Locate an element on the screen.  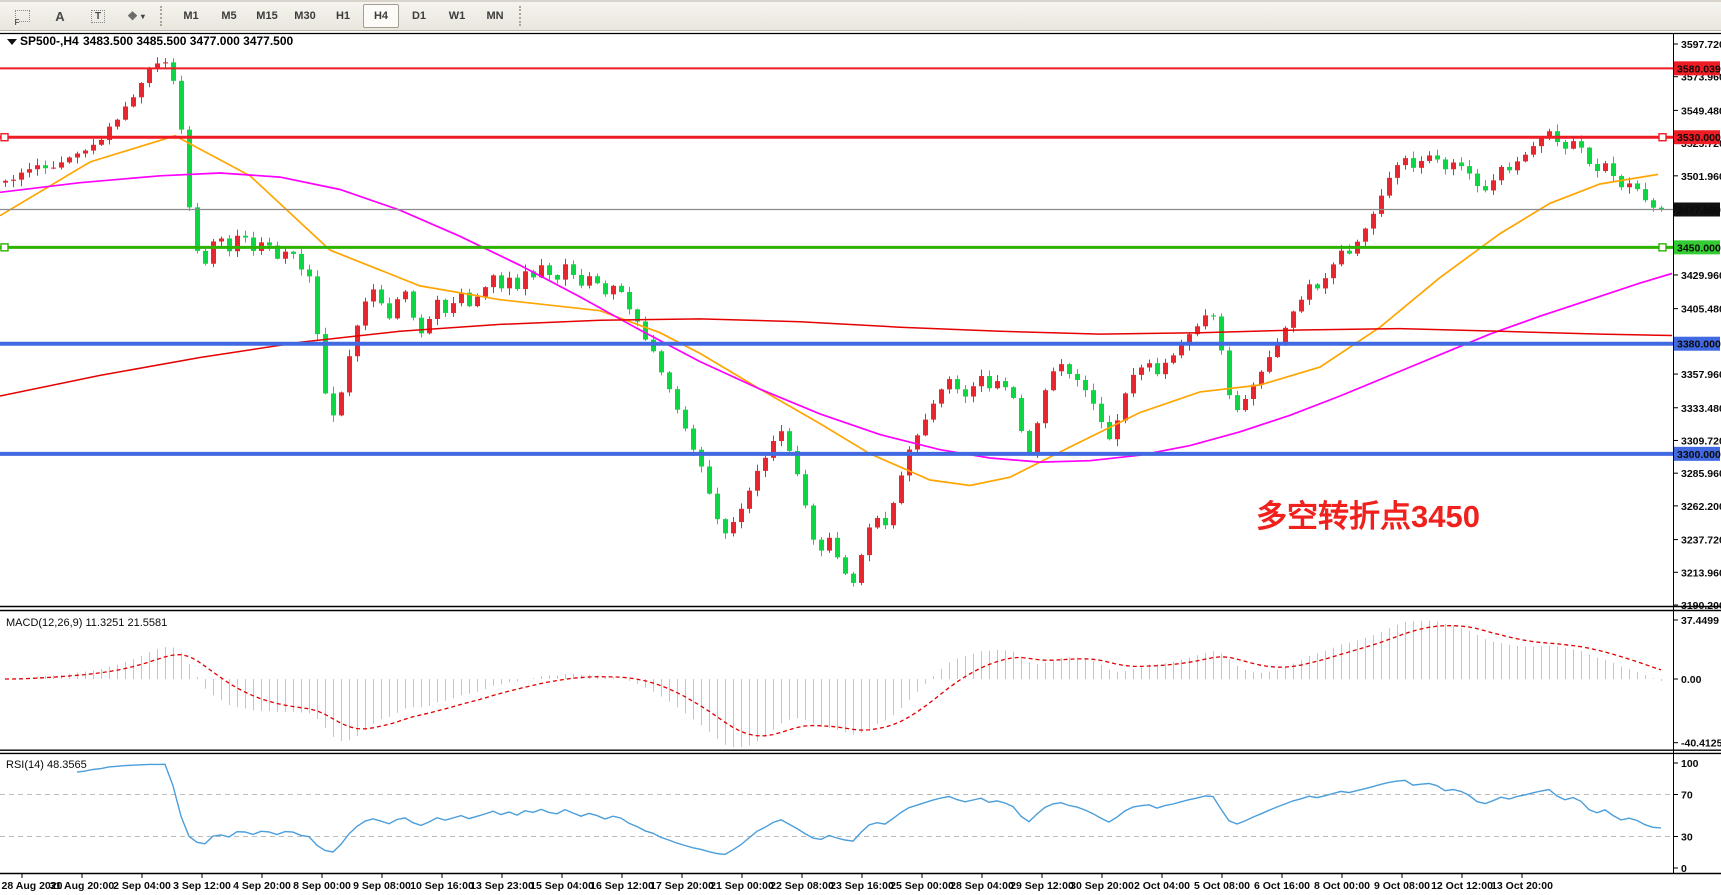
date-tick-label: 22 Sep 08:00 is located at coordinates (802, 886).